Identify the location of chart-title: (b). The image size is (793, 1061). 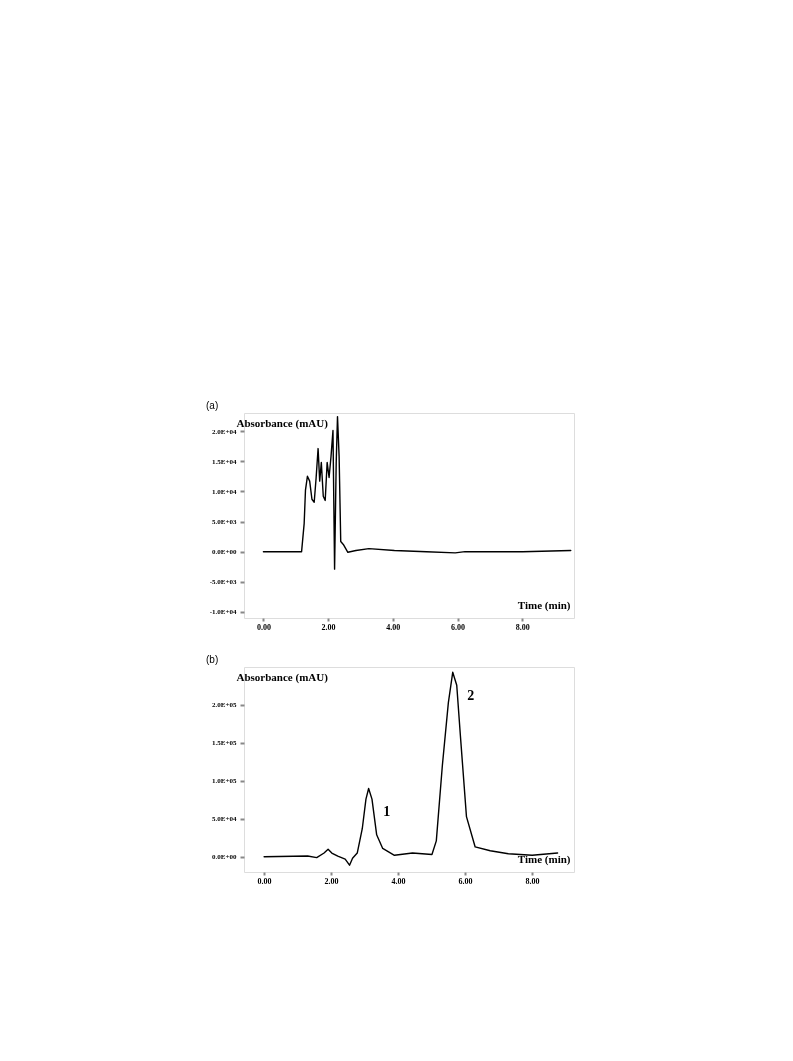
(212, 659).